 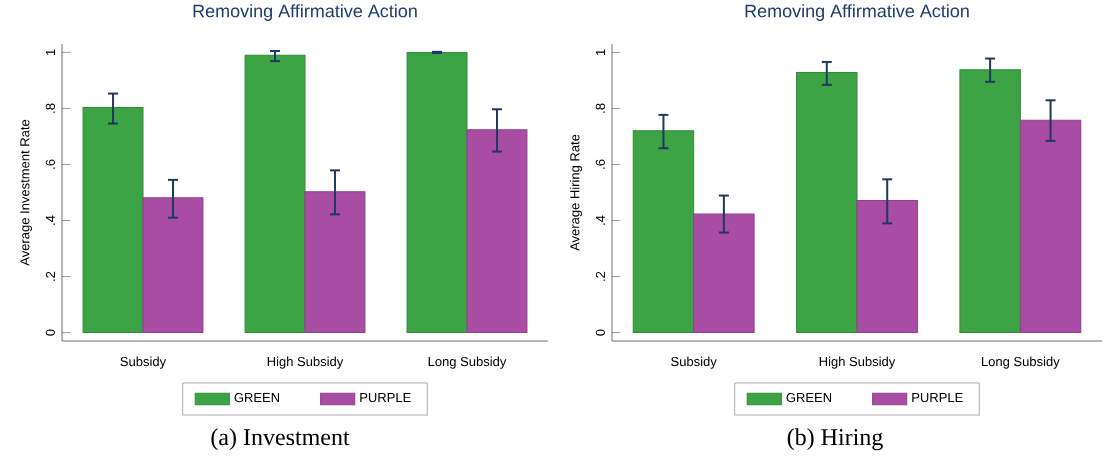 I want to click on y-axis-title: Average Investment Rate, so click(x=26, y=192).